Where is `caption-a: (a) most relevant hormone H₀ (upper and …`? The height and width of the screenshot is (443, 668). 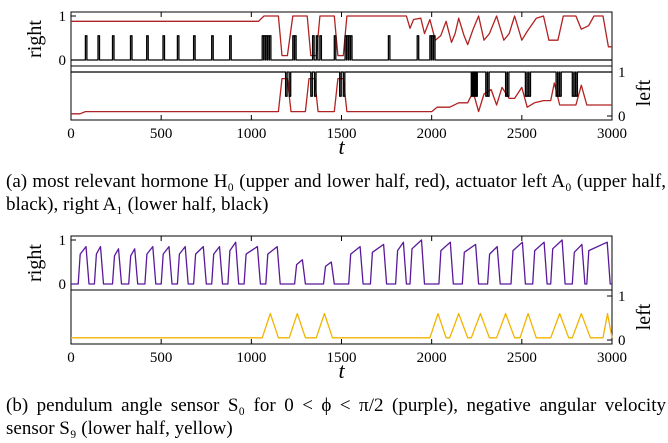
caption-a: (a) most relevant hormone H₀ (upper and … is located at coordinates (336, 193).